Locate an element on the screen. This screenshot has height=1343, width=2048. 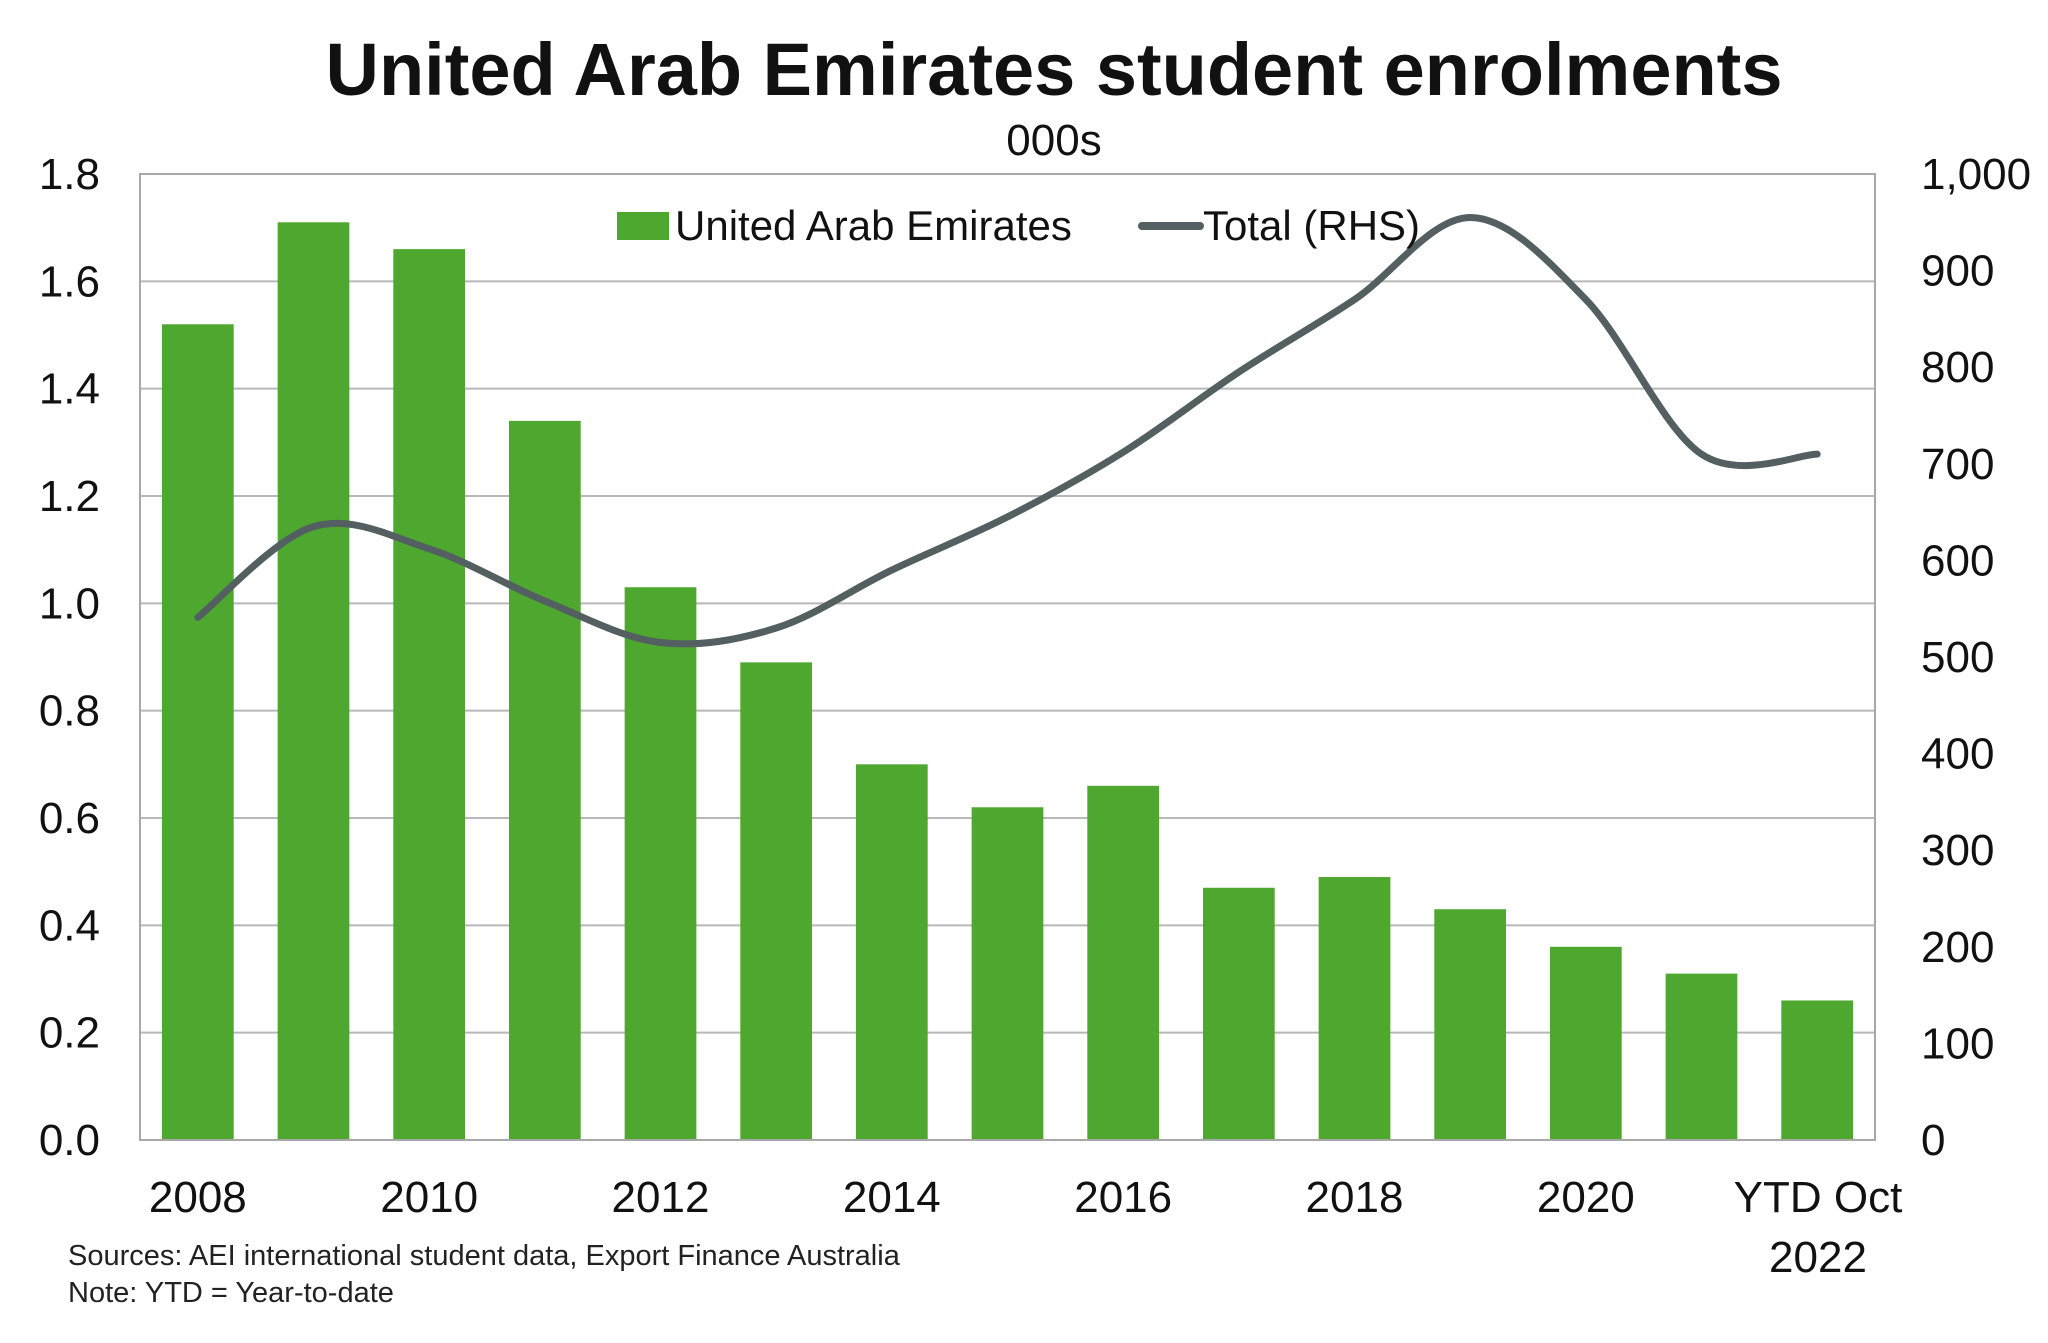
x-tick-label: 2010 is located at coordinates (429, 1197).